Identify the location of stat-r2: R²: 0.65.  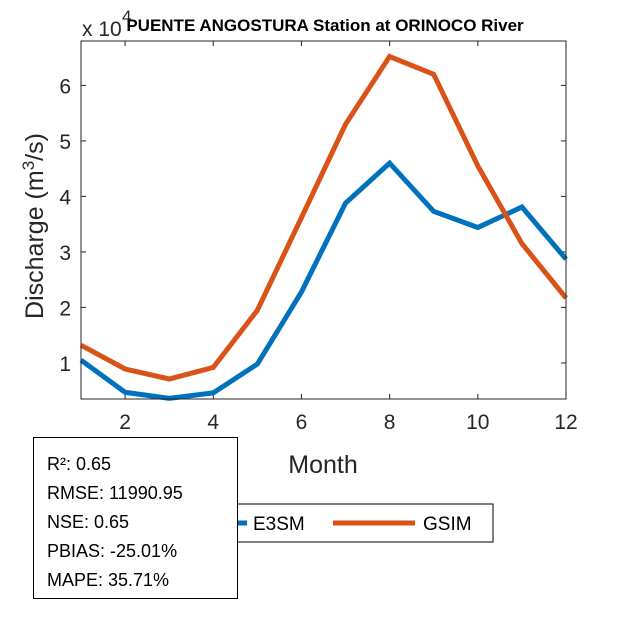
(79, 464).